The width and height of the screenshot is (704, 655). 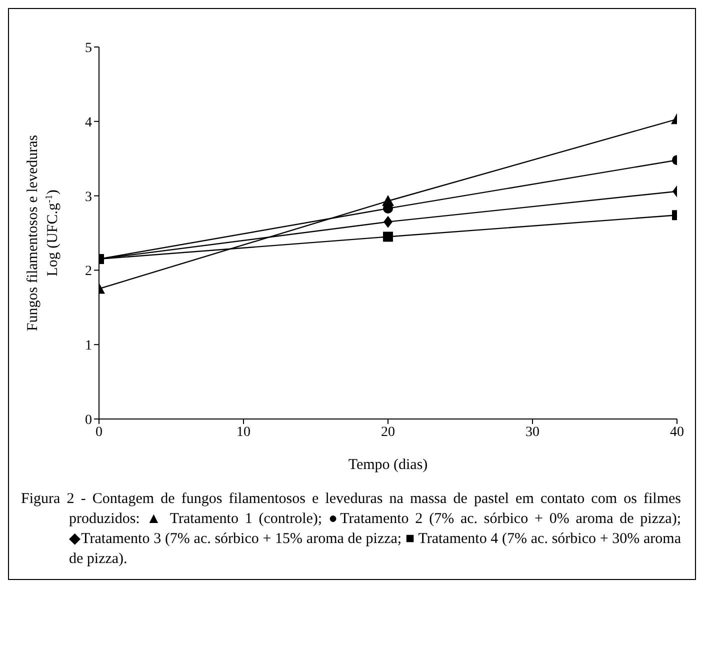 What do you see at coordinates (88, 122) in the screenshot?
I see `y-tick-label: 4` at bounding box center [88, 122].